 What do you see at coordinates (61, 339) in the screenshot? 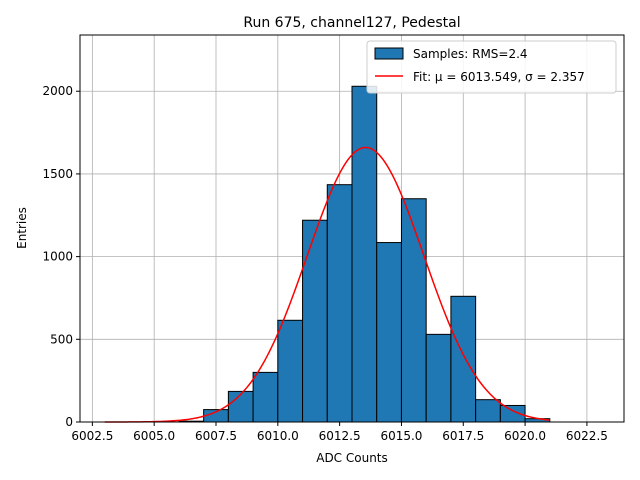
I see `y-tick-label: 500` at bounding box center [61, 339].